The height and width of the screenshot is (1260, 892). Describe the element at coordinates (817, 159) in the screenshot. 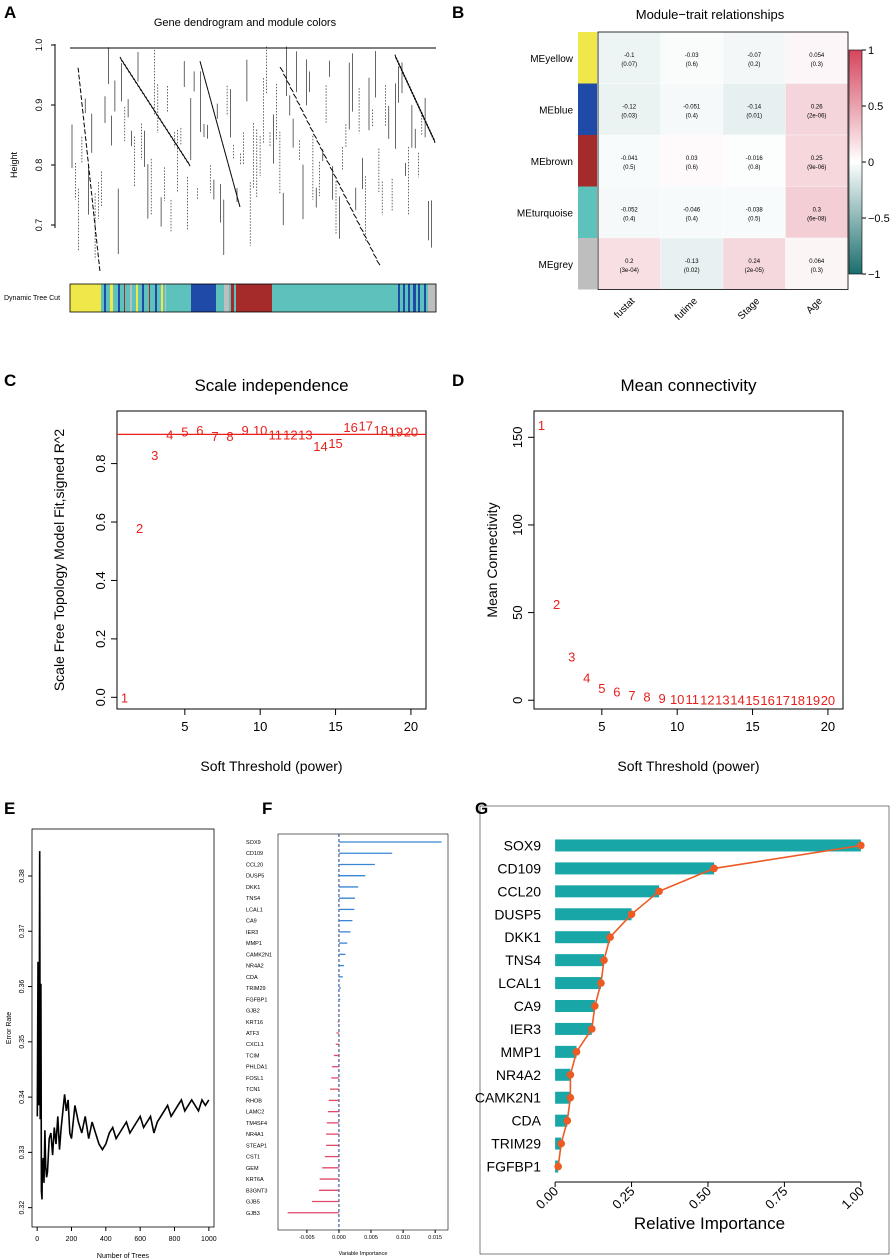

I see `heatmap-cell-value: 0.25` at that location.